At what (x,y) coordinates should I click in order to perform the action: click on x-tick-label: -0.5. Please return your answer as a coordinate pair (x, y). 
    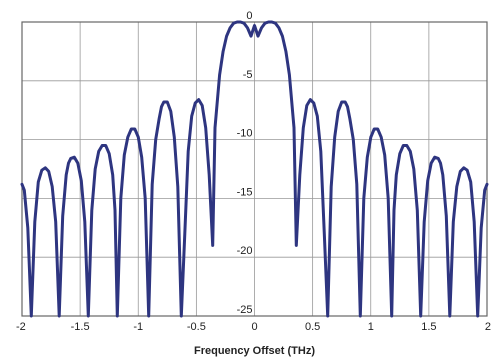
    Looking at the image, I should click on (196, 327).